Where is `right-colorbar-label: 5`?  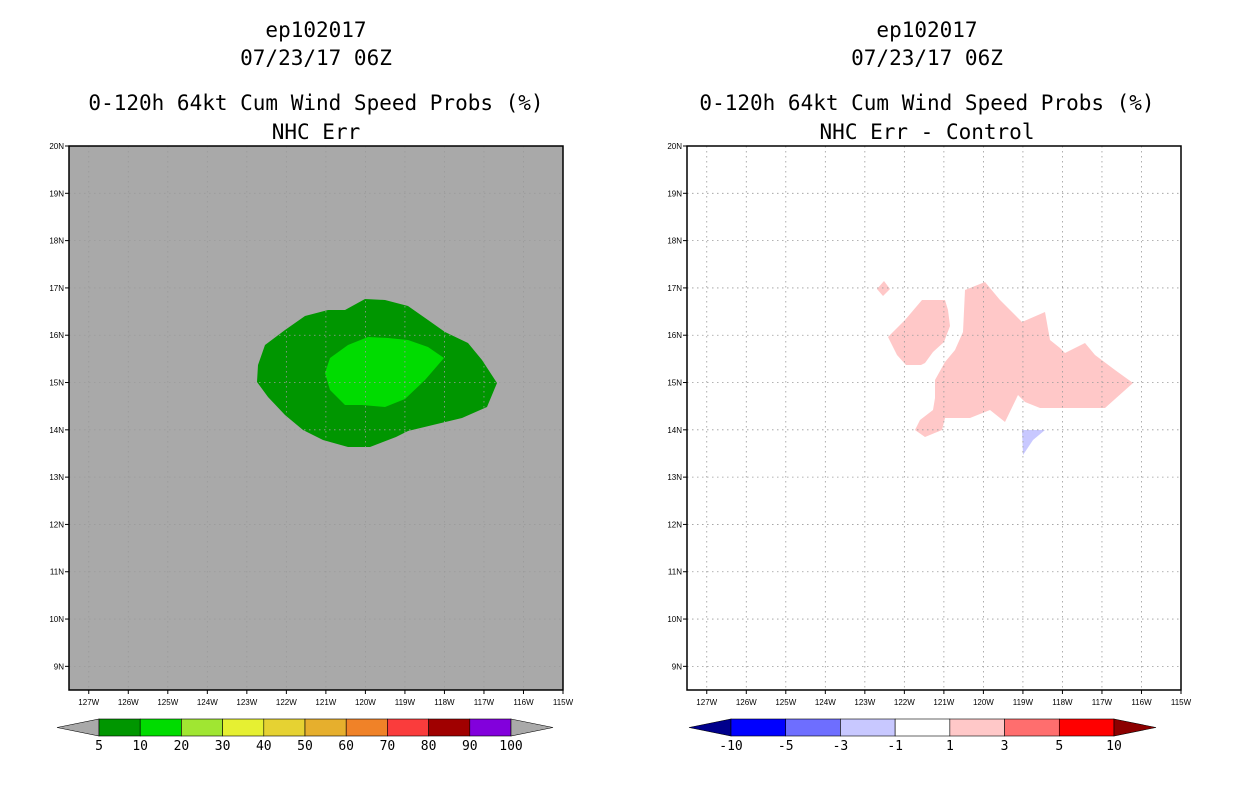
right-colorbar-label: 5 is located at coordinates (1059, 746).